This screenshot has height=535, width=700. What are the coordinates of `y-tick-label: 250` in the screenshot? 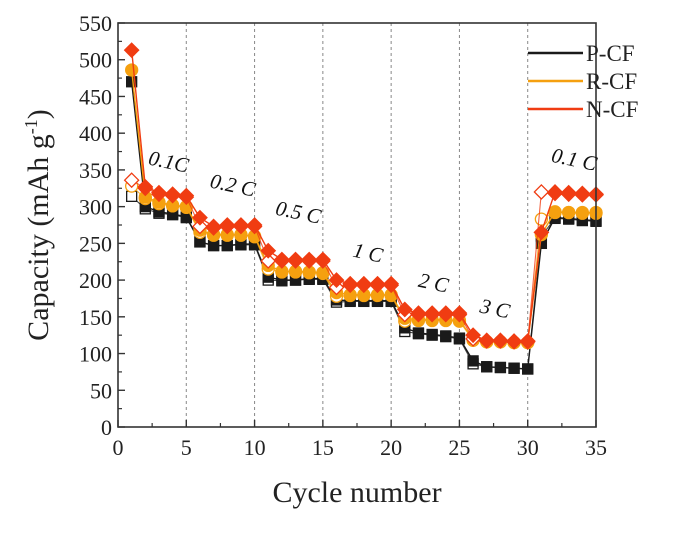 It's located at (95, 243).